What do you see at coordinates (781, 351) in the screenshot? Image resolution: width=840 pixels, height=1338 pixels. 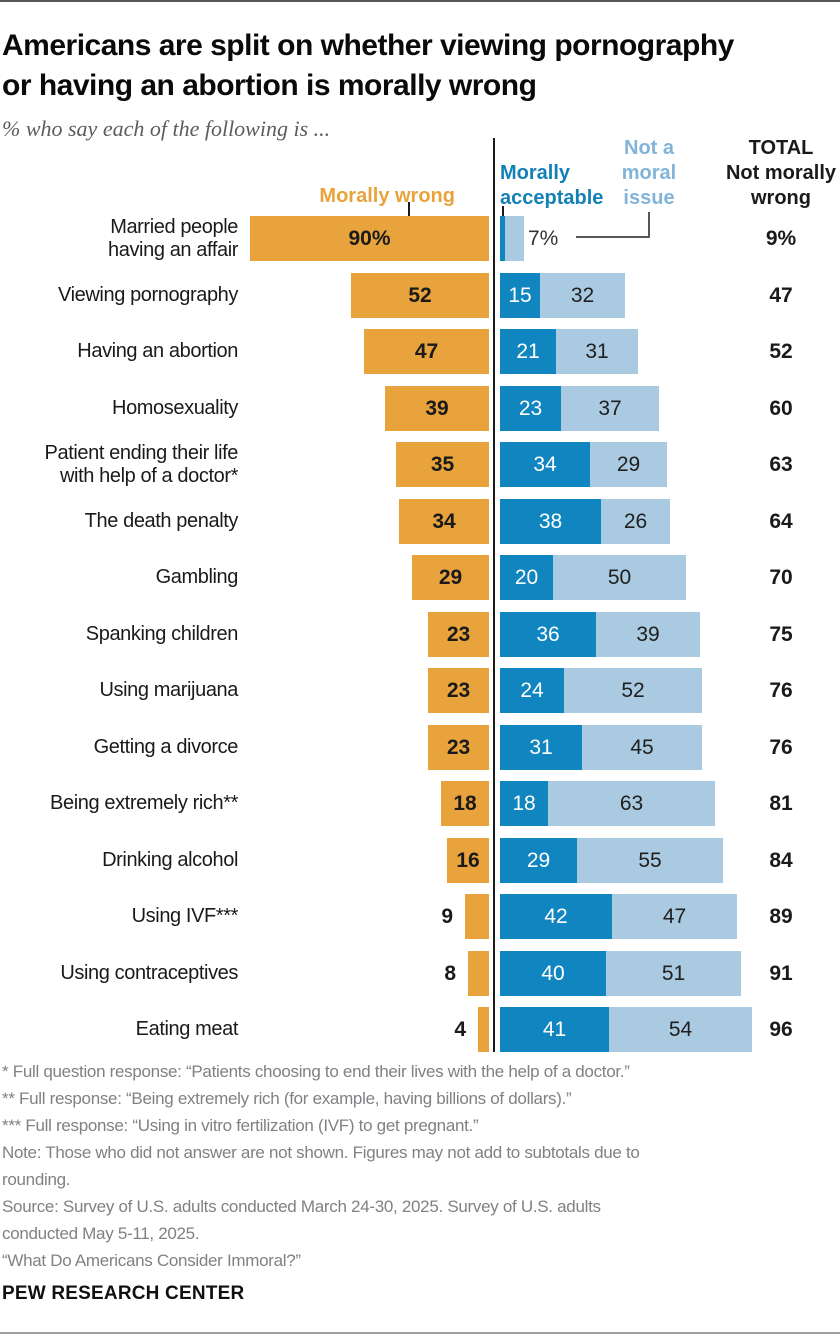 I see `total-value: 52` at bounding box center [781, 351].